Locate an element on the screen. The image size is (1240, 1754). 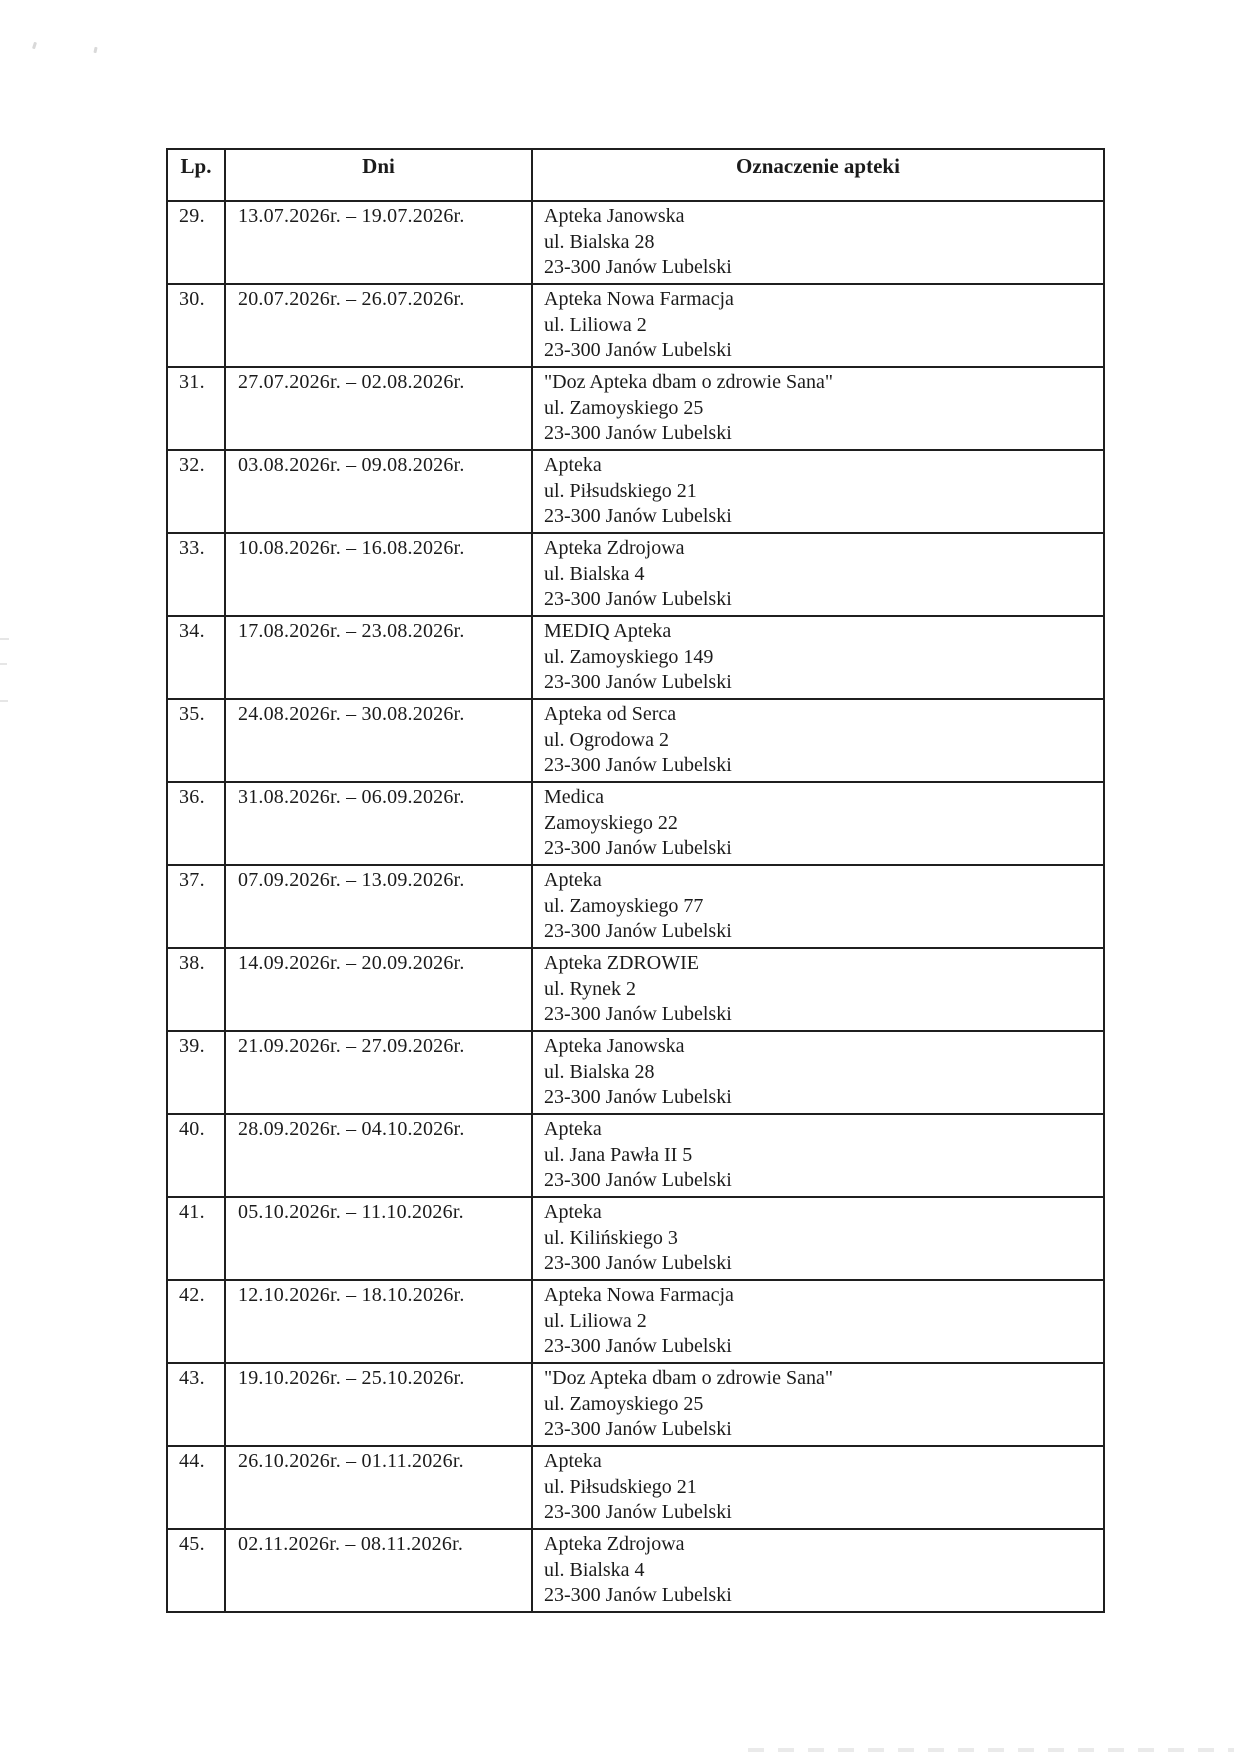
row-dates: 19.10.2026r. – 25.10.2026r. is located at coordinates (378, 1404).